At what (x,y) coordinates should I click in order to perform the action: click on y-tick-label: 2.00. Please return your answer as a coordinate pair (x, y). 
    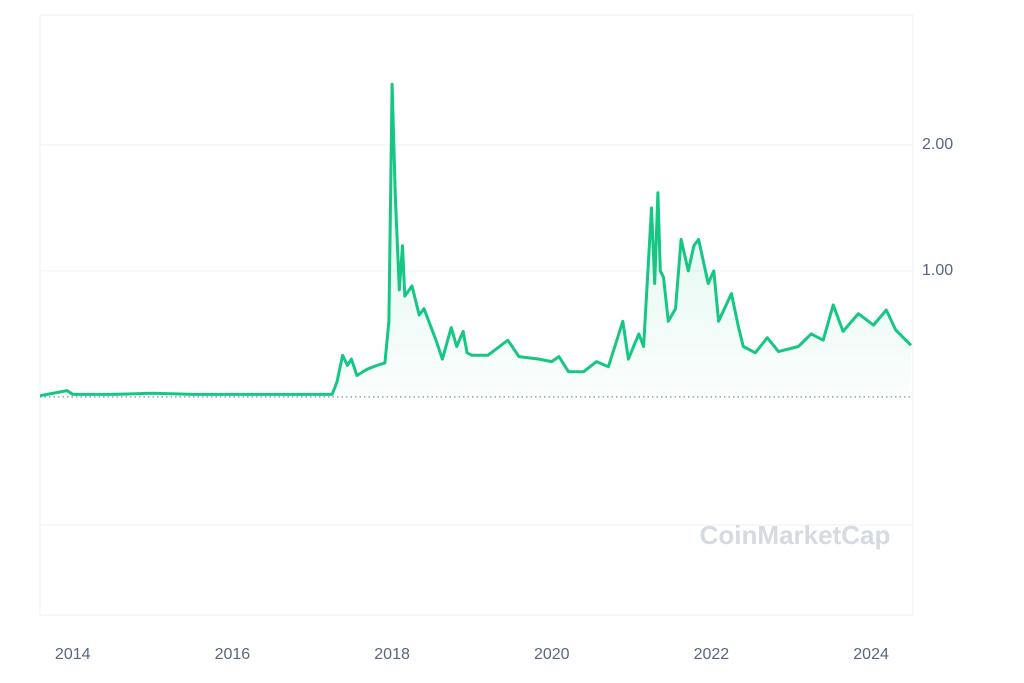
    Looking at the image, I should click on (937, 144).